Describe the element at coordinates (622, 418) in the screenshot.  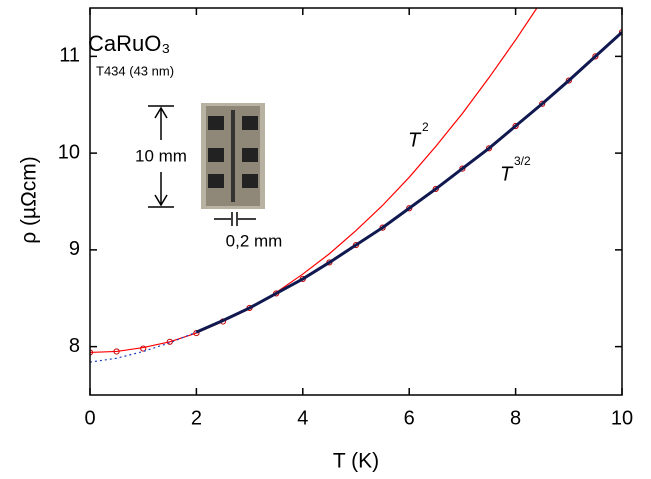
I see `x-tick-label: 10` at that location.